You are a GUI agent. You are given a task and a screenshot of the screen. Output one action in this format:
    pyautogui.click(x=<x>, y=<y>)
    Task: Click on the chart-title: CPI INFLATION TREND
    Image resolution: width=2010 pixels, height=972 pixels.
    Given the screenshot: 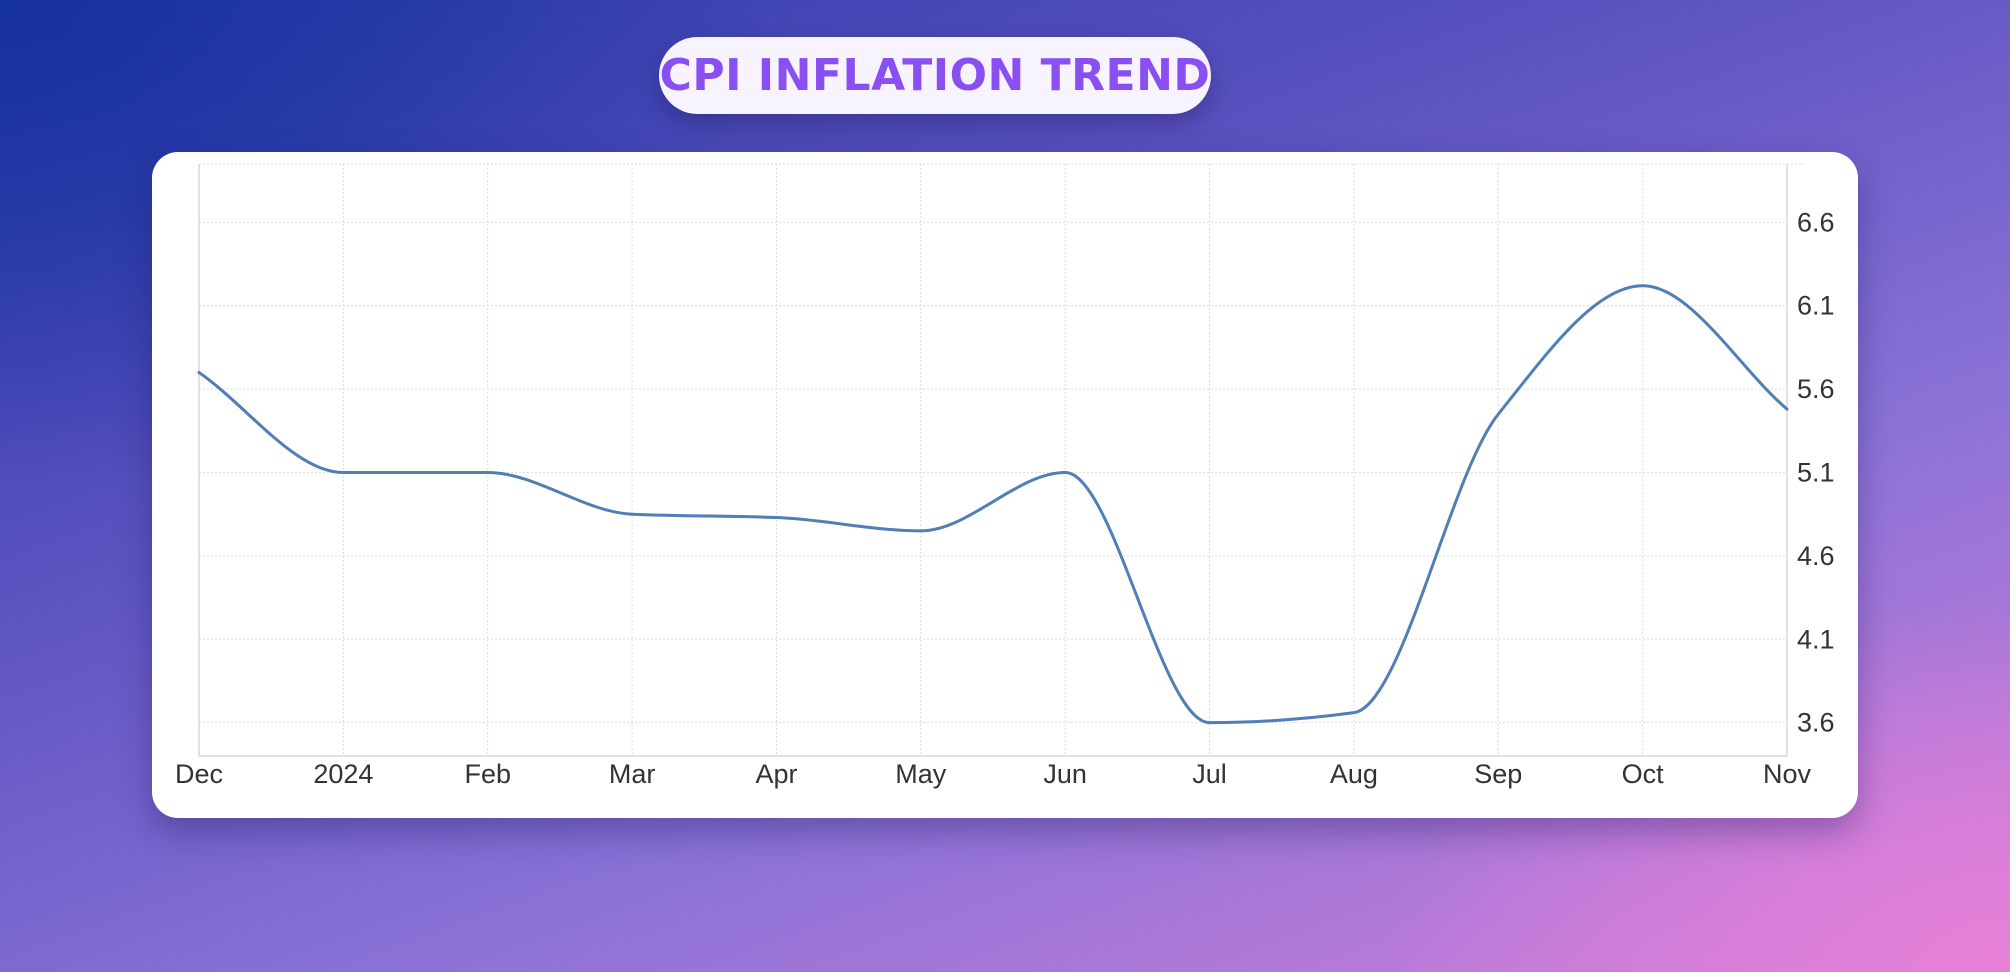 What is the action you would take?
    pyautogui.click(x=935, y=75)
    